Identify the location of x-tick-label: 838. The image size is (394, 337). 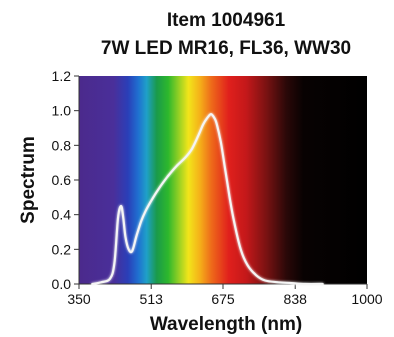
(296, 299).